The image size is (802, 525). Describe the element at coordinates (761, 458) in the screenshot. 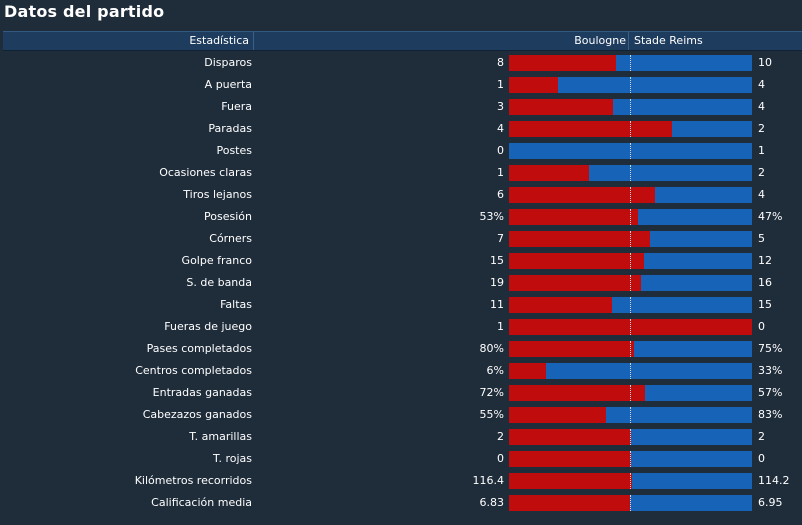

I see `away-value: 0` at that location.